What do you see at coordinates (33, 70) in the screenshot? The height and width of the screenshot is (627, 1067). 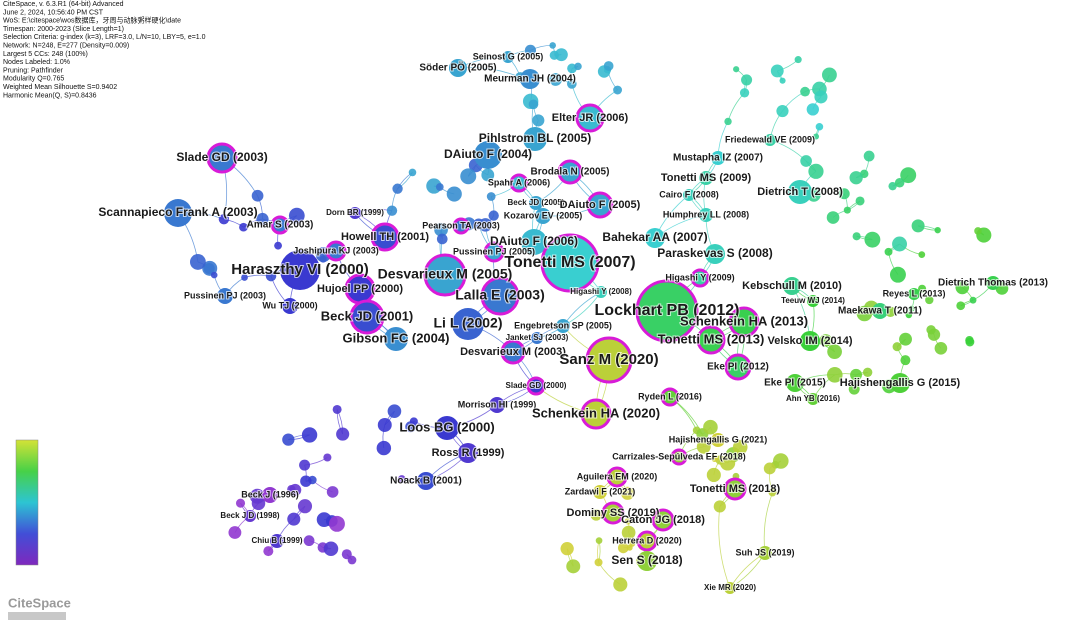 I see `header-line: Pruning: Pathfinder` at bounding box center [33, 70].